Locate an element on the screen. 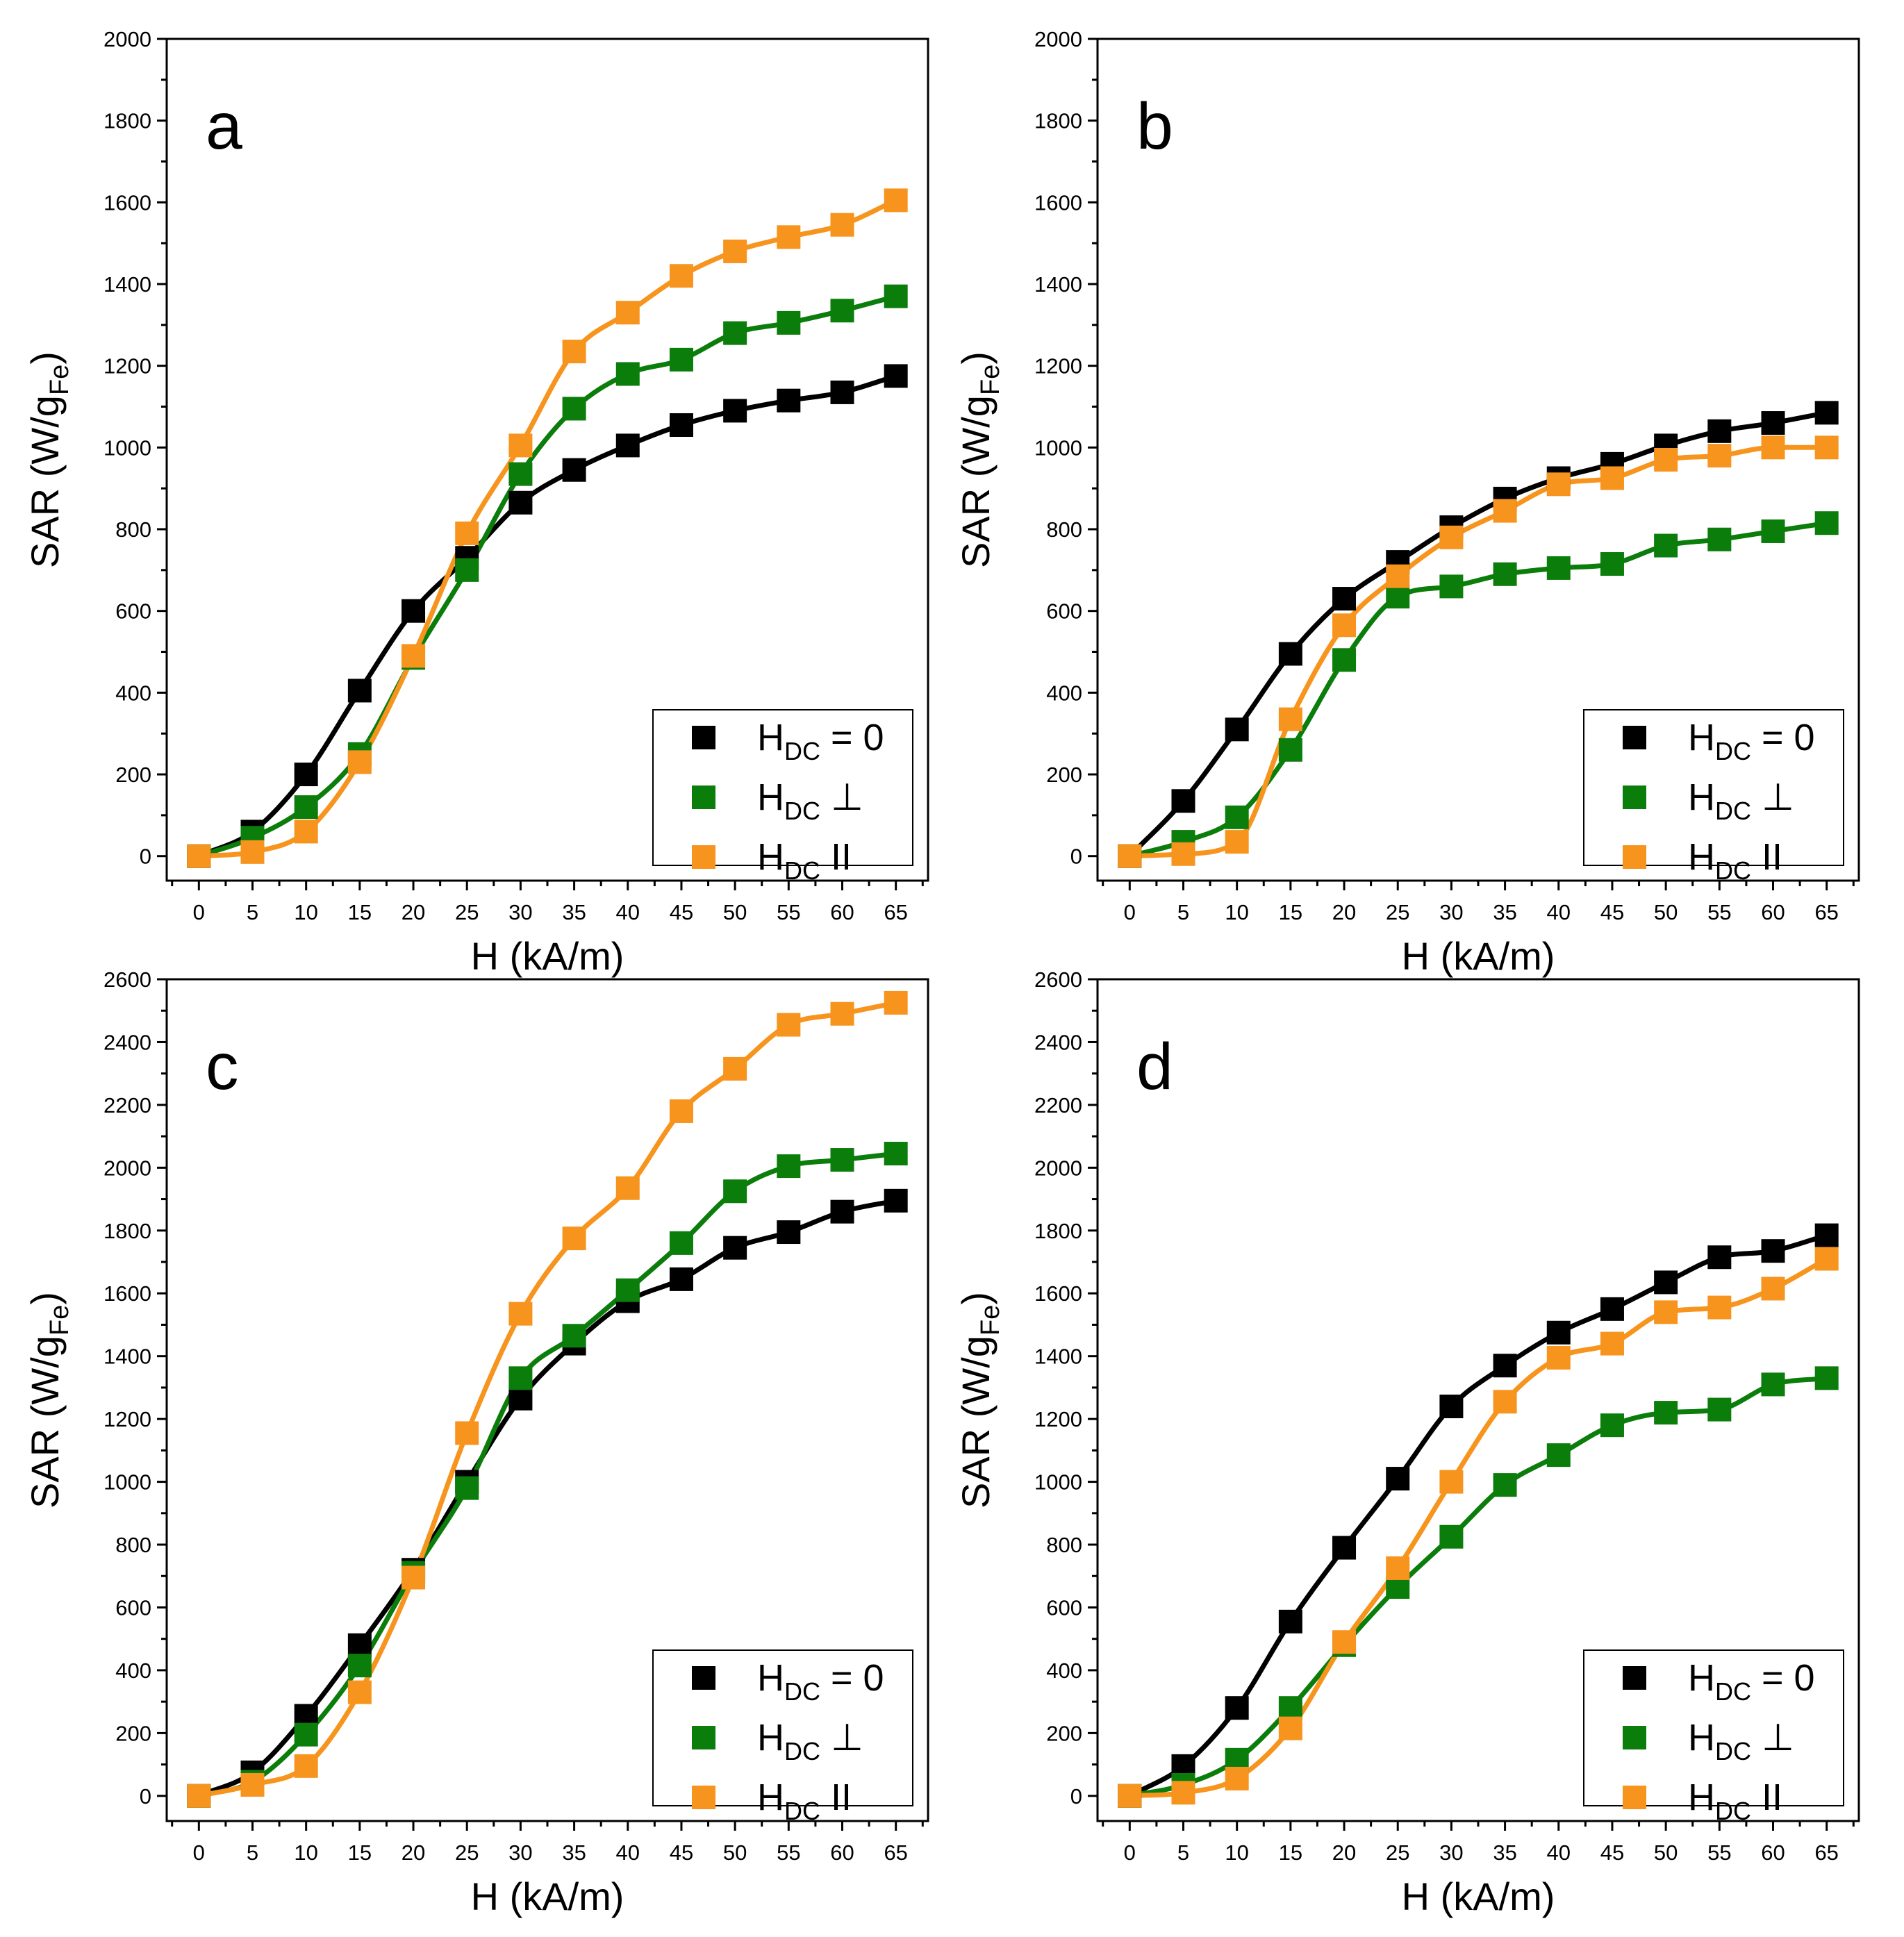 The height and width of the screenshot is (1937, 1904). y-tick-label: 1400 is located at coordinates (127, 284).